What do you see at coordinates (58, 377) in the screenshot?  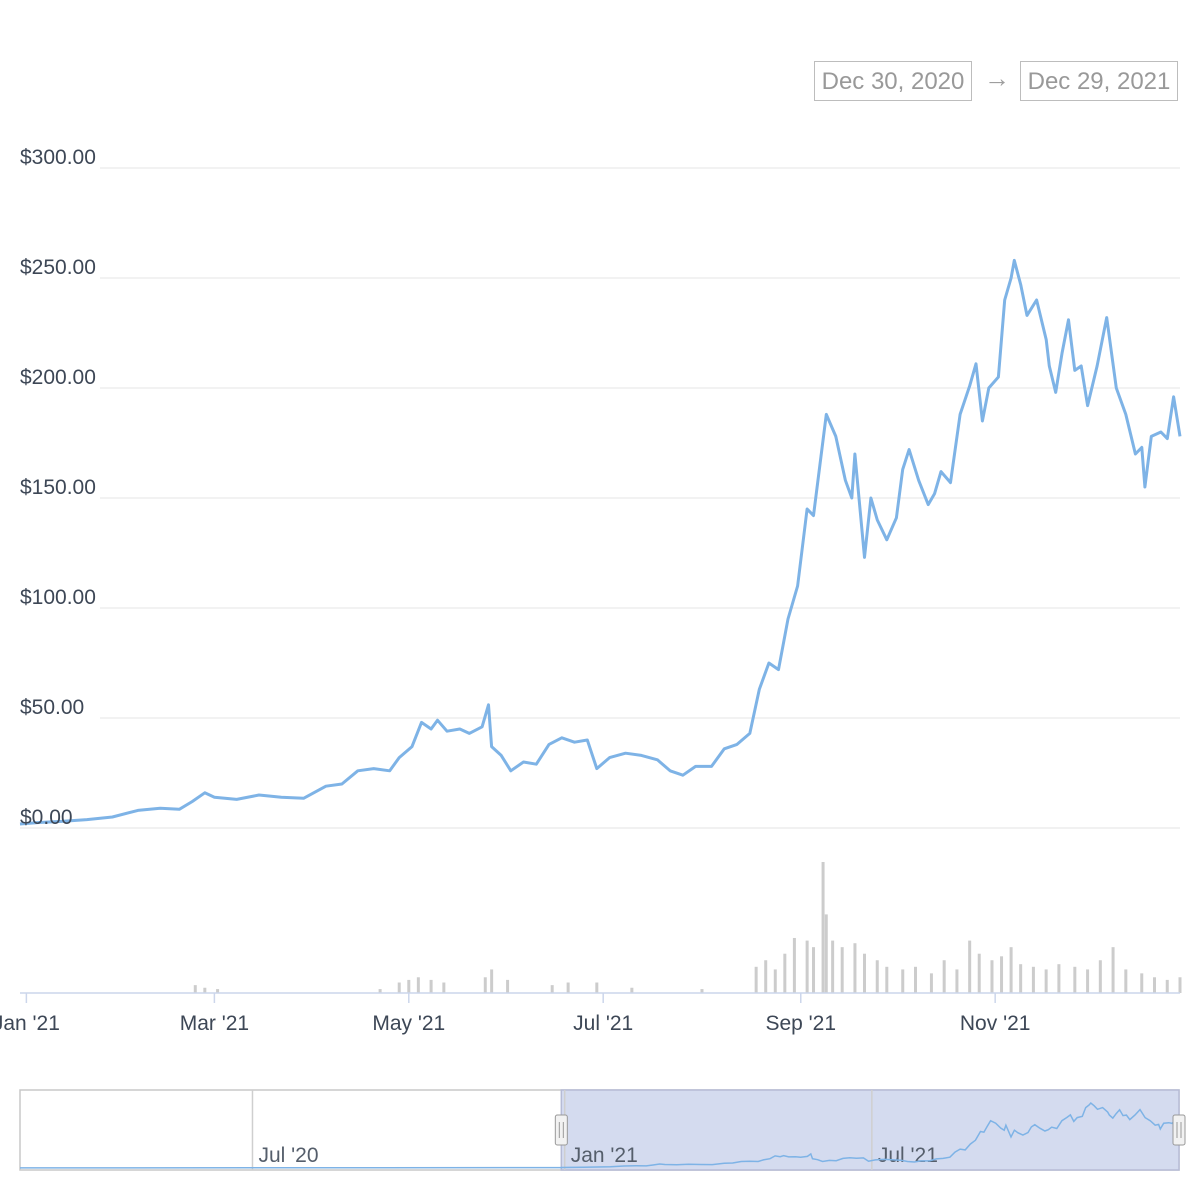 I see `y-tick-label: $200.00` at bounding box center [58, 377].